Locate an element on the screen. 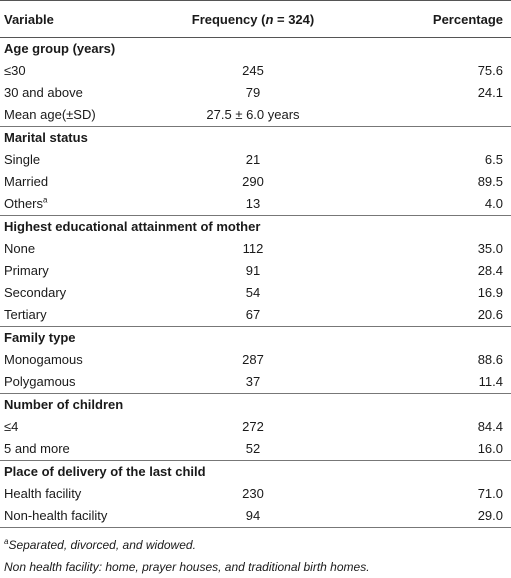  row-frequency: 112 is located at coordinates (253, 248).